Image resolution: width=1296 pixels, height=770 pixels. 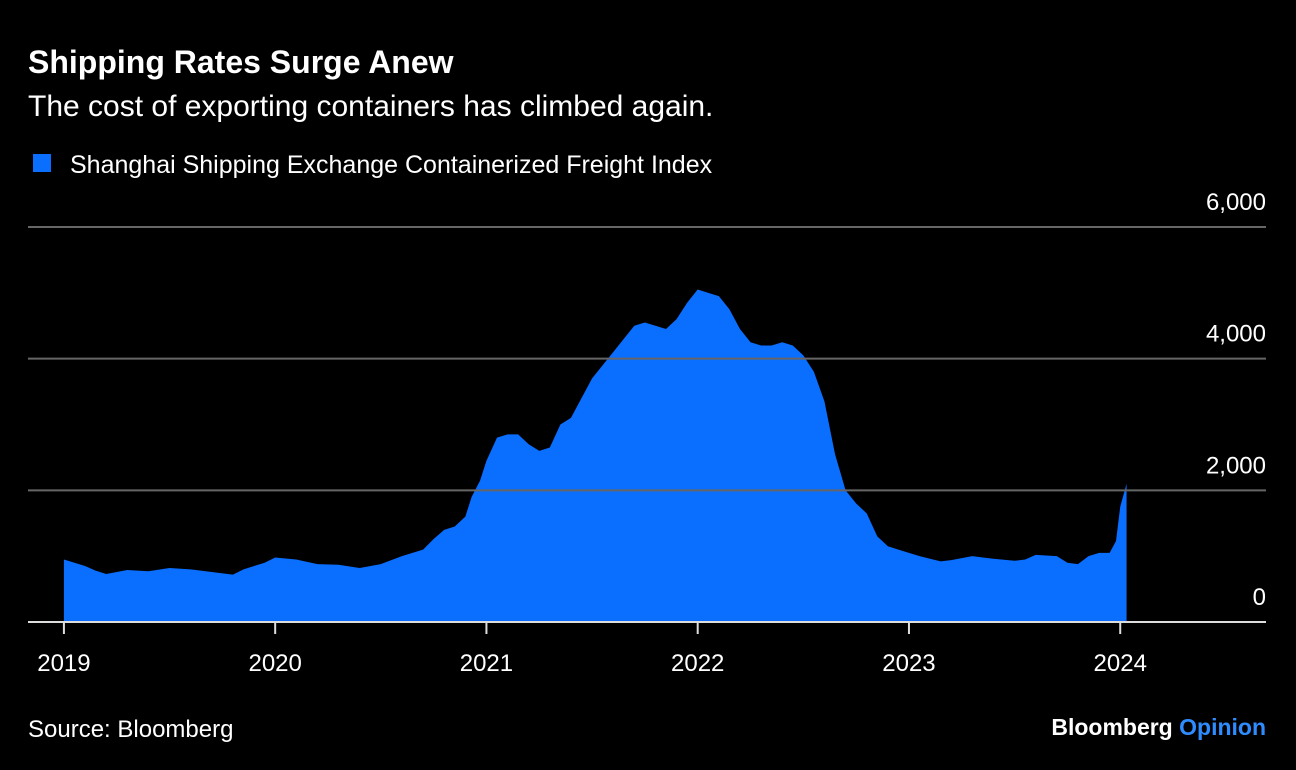 What do you see at coordinates (1222, 727) in the screenshot?
I see `brand-suffix: Opinion` at bounding box center [1222, 727].